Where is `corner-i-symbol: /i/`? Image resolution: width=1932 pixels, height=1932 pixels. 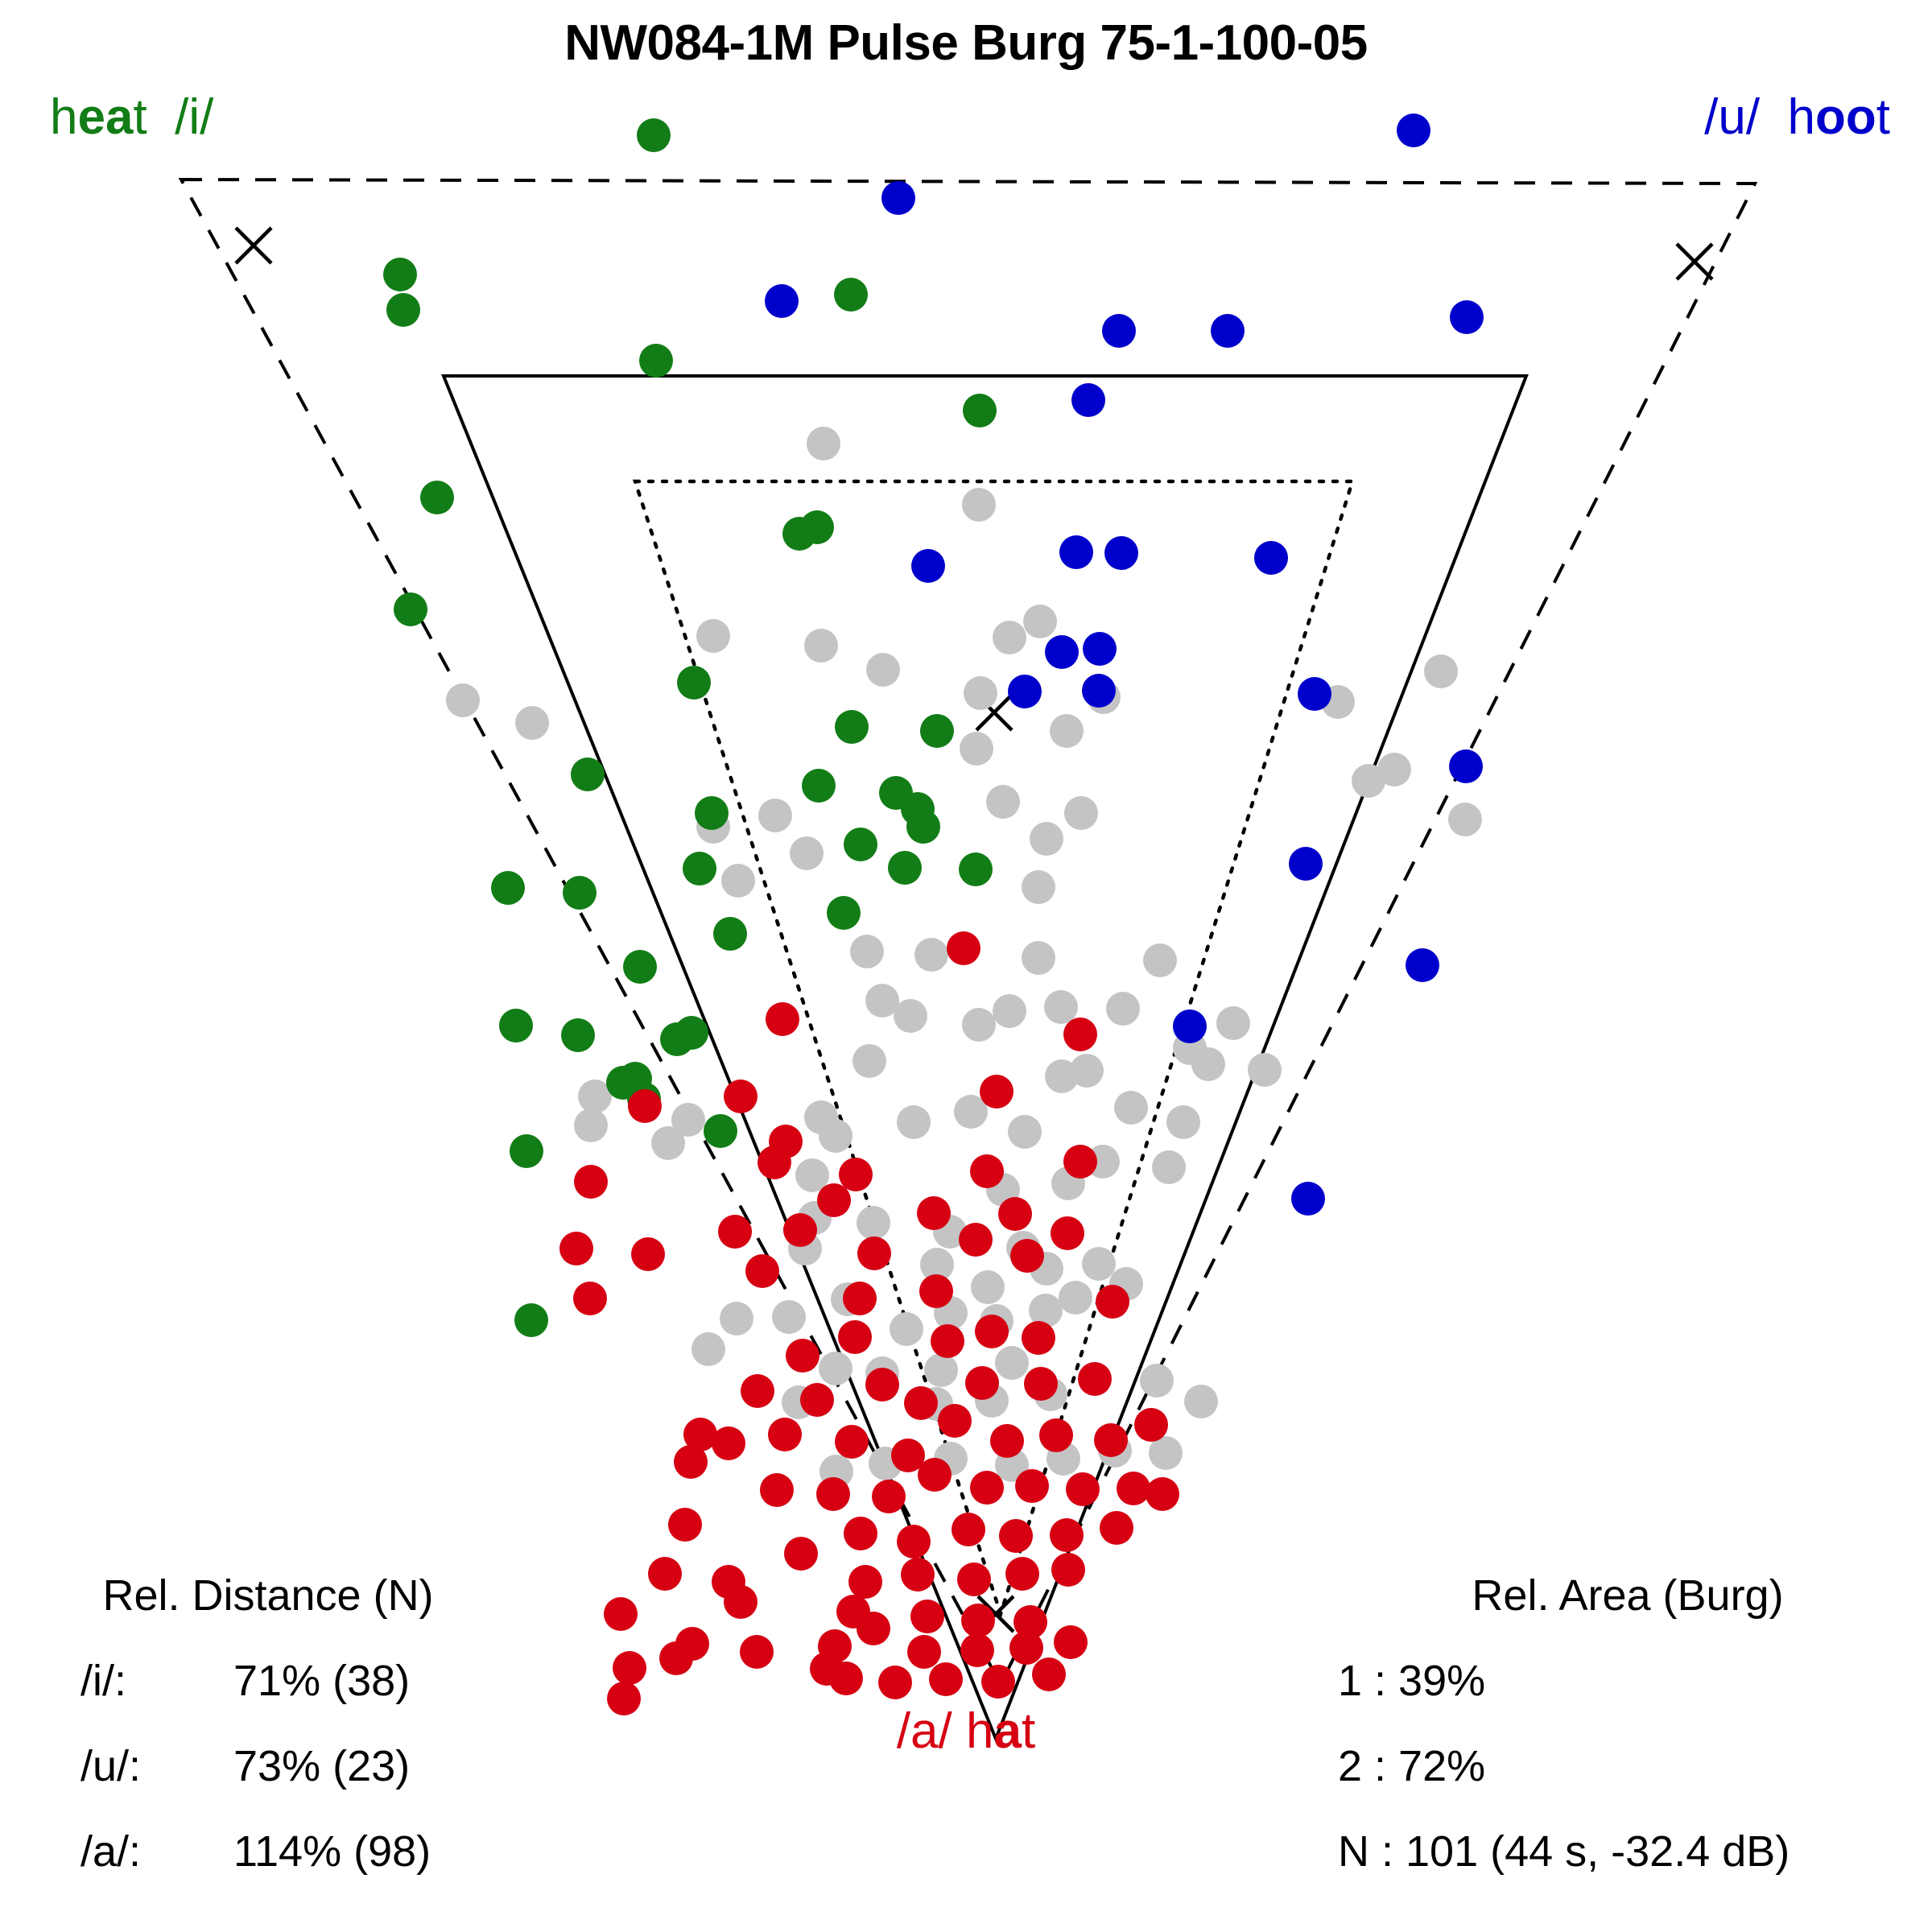 corner-i-symbol: /i/ is located at coordinates (194, 117).